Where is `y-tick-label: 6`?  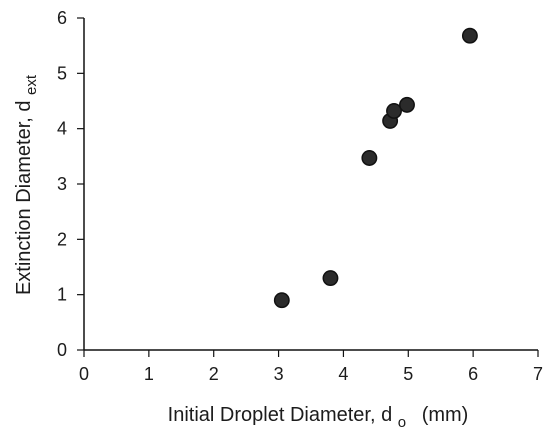 y-tick-label: 6 is located at coordinates (62, 18).